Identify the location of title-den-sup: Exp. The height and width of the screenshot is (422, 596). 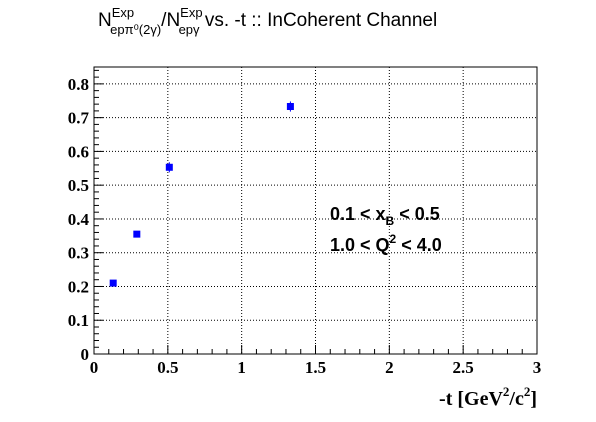
(191, 12).